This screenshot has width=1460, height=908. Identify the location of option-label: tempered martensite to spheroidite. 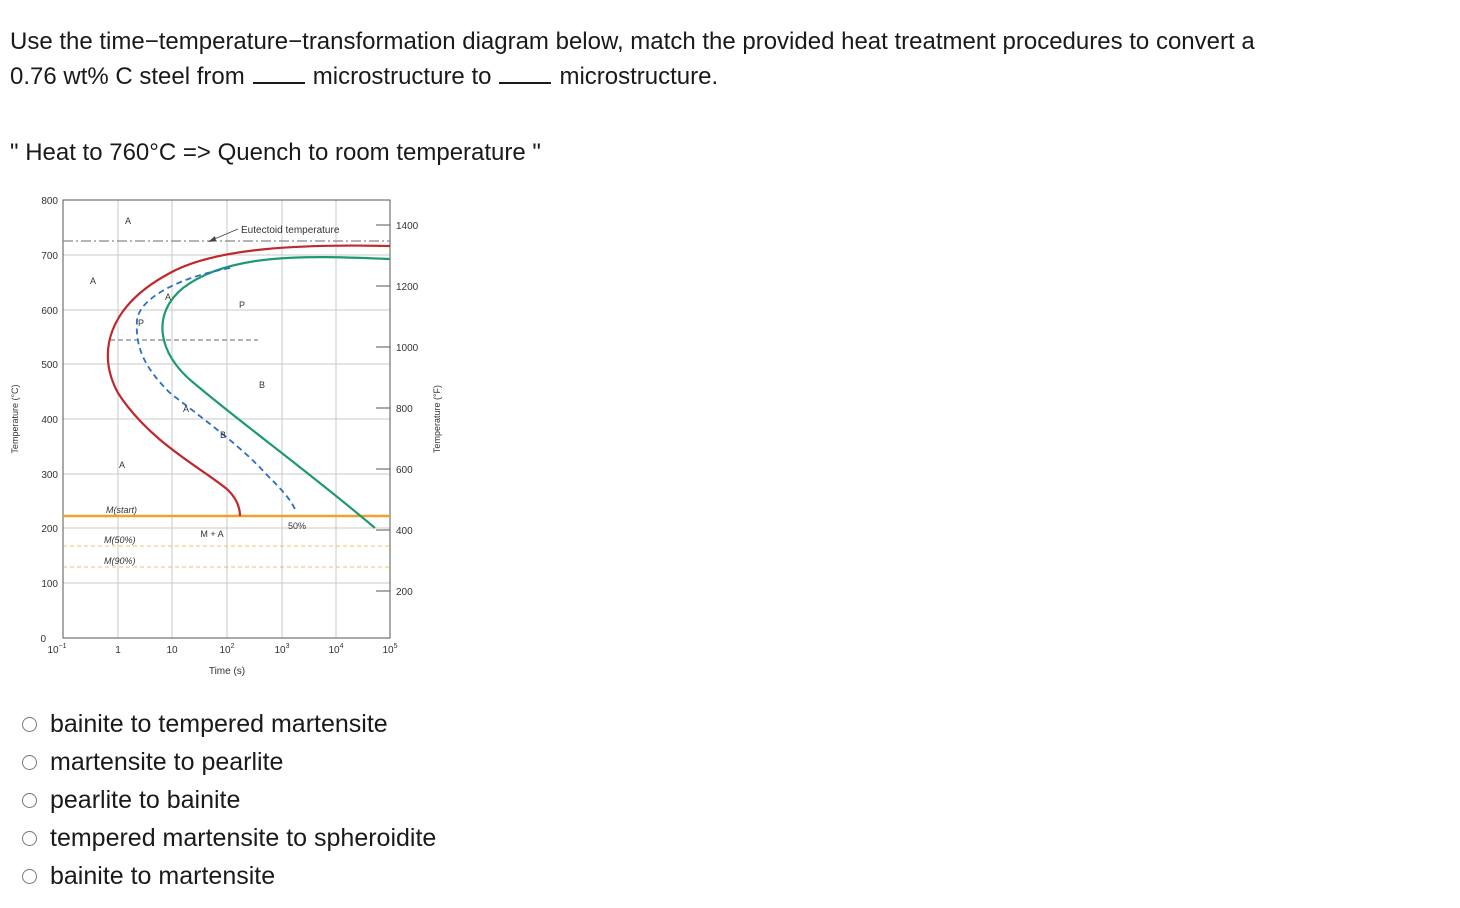
(243, 837).